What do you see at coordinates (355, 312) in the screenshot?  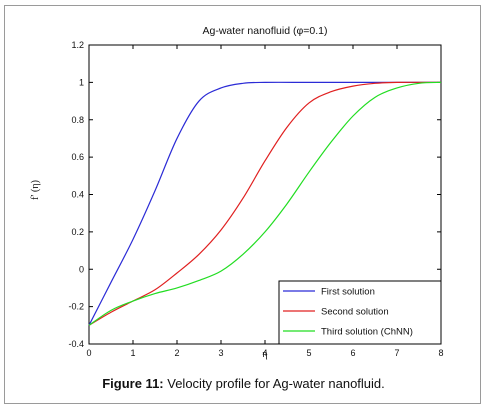 I see `legend-label: Second solution` at bounding box center [355, 312].